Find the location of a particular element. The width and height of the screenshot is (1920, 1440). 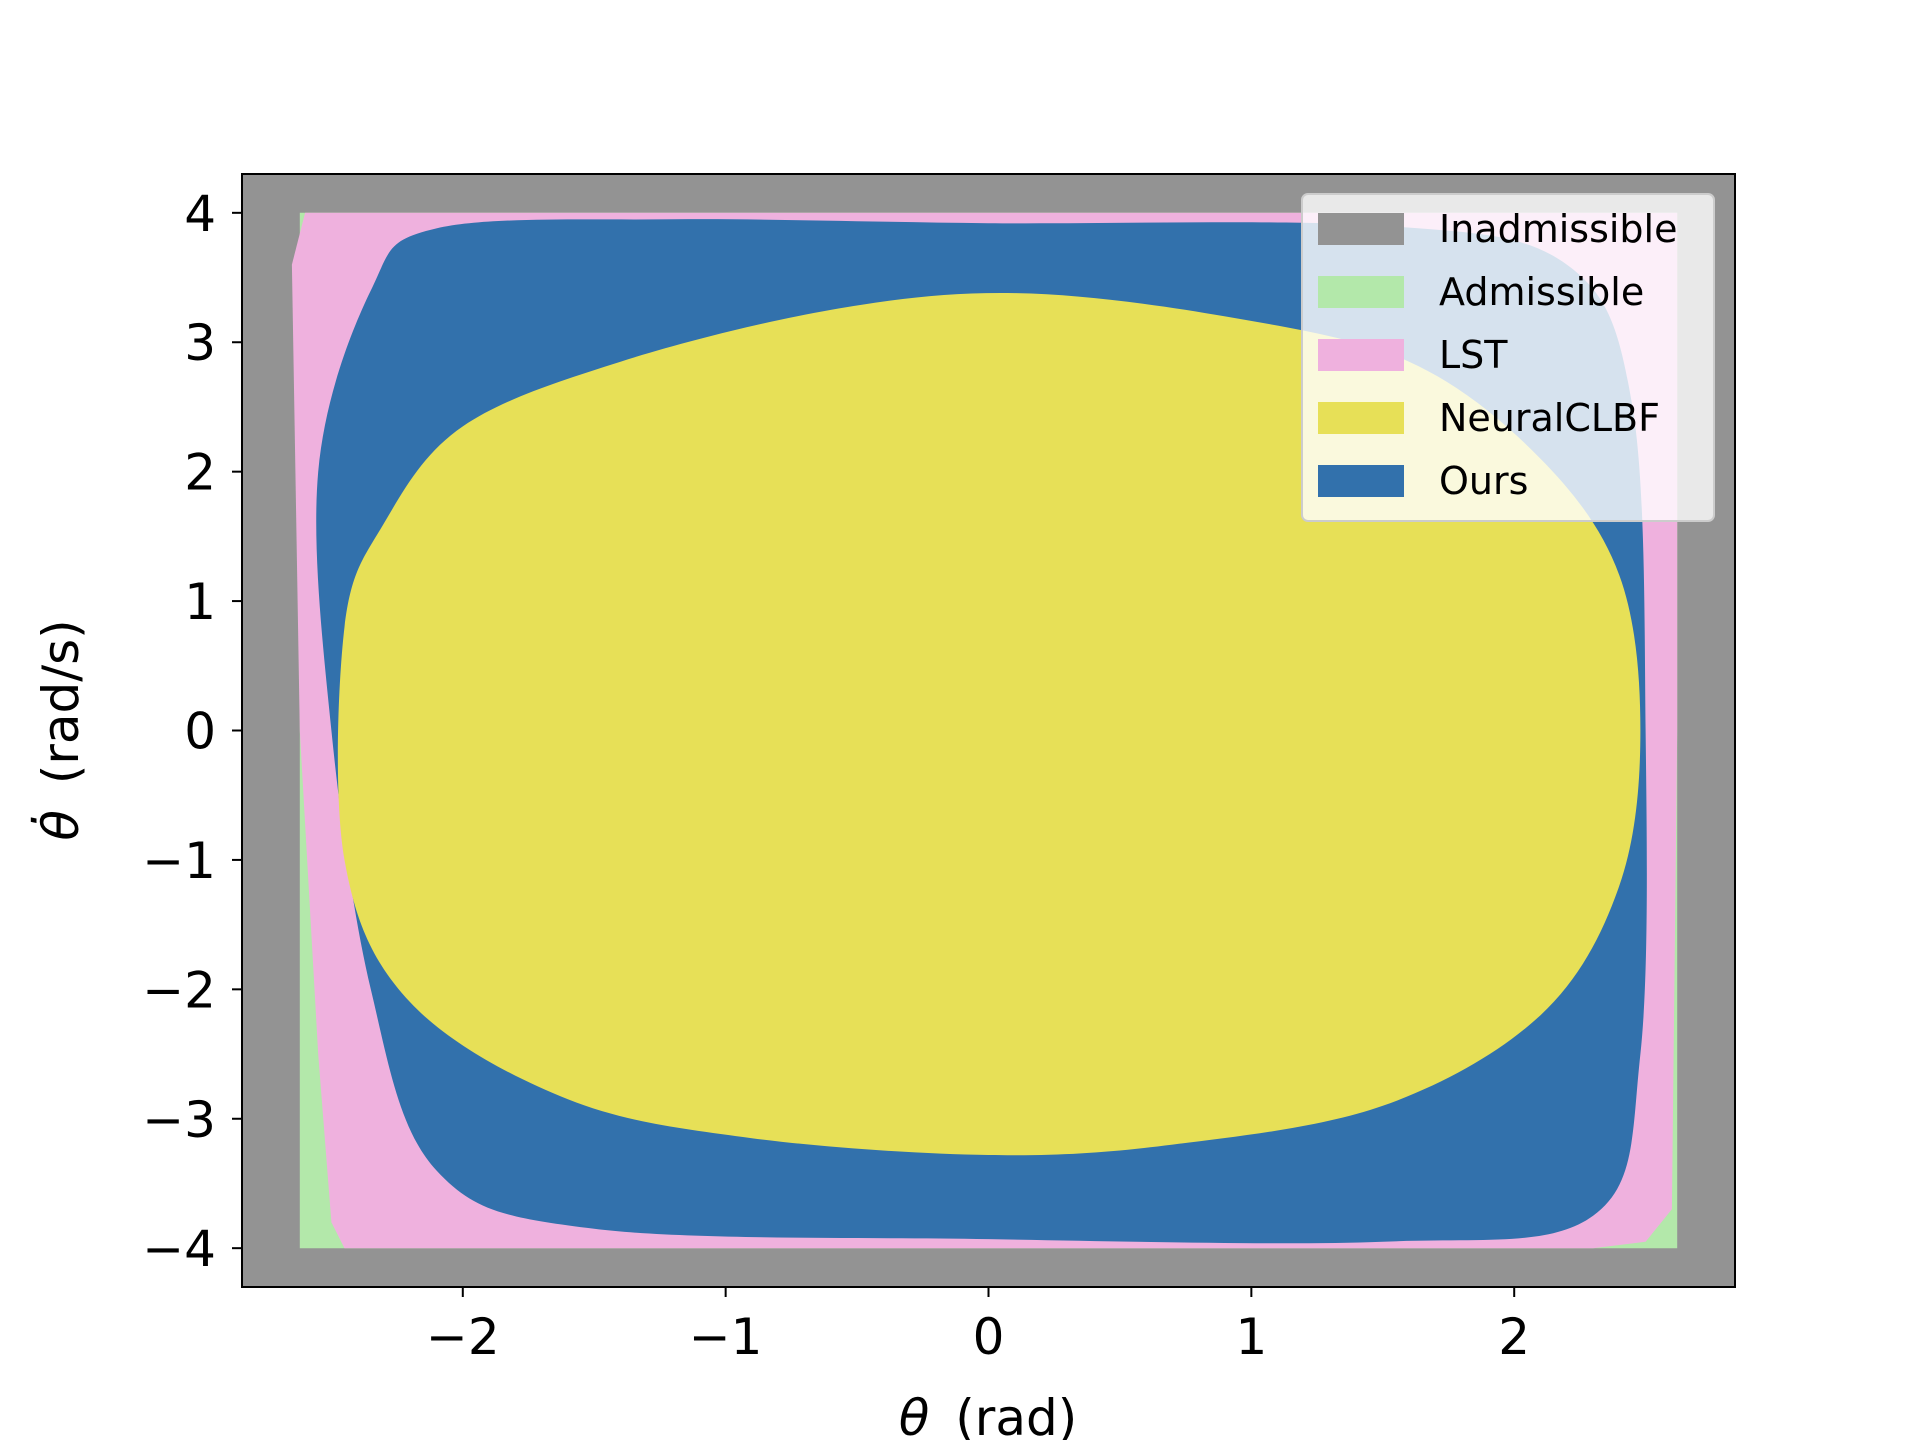

y-tick-label: 2 is located at coordinates (200, 473).